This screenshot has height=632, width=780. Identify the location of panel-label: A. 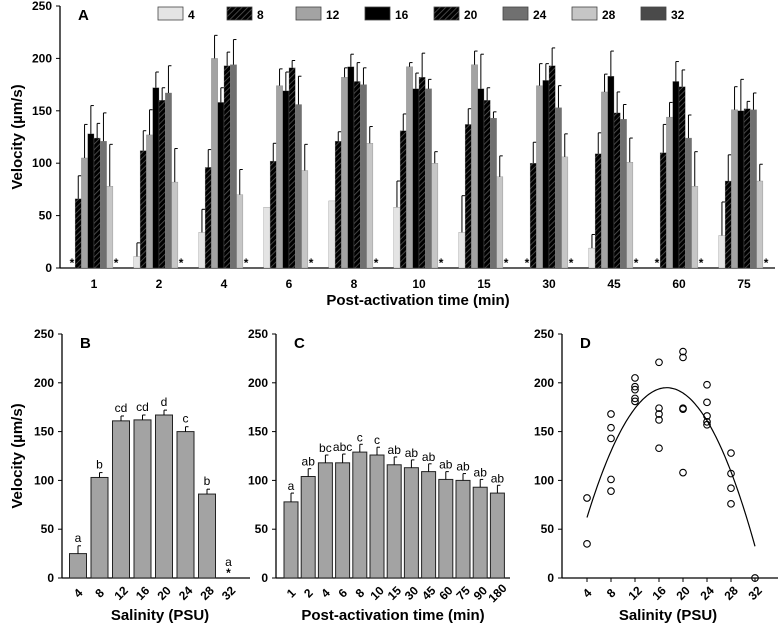
(83, 15).